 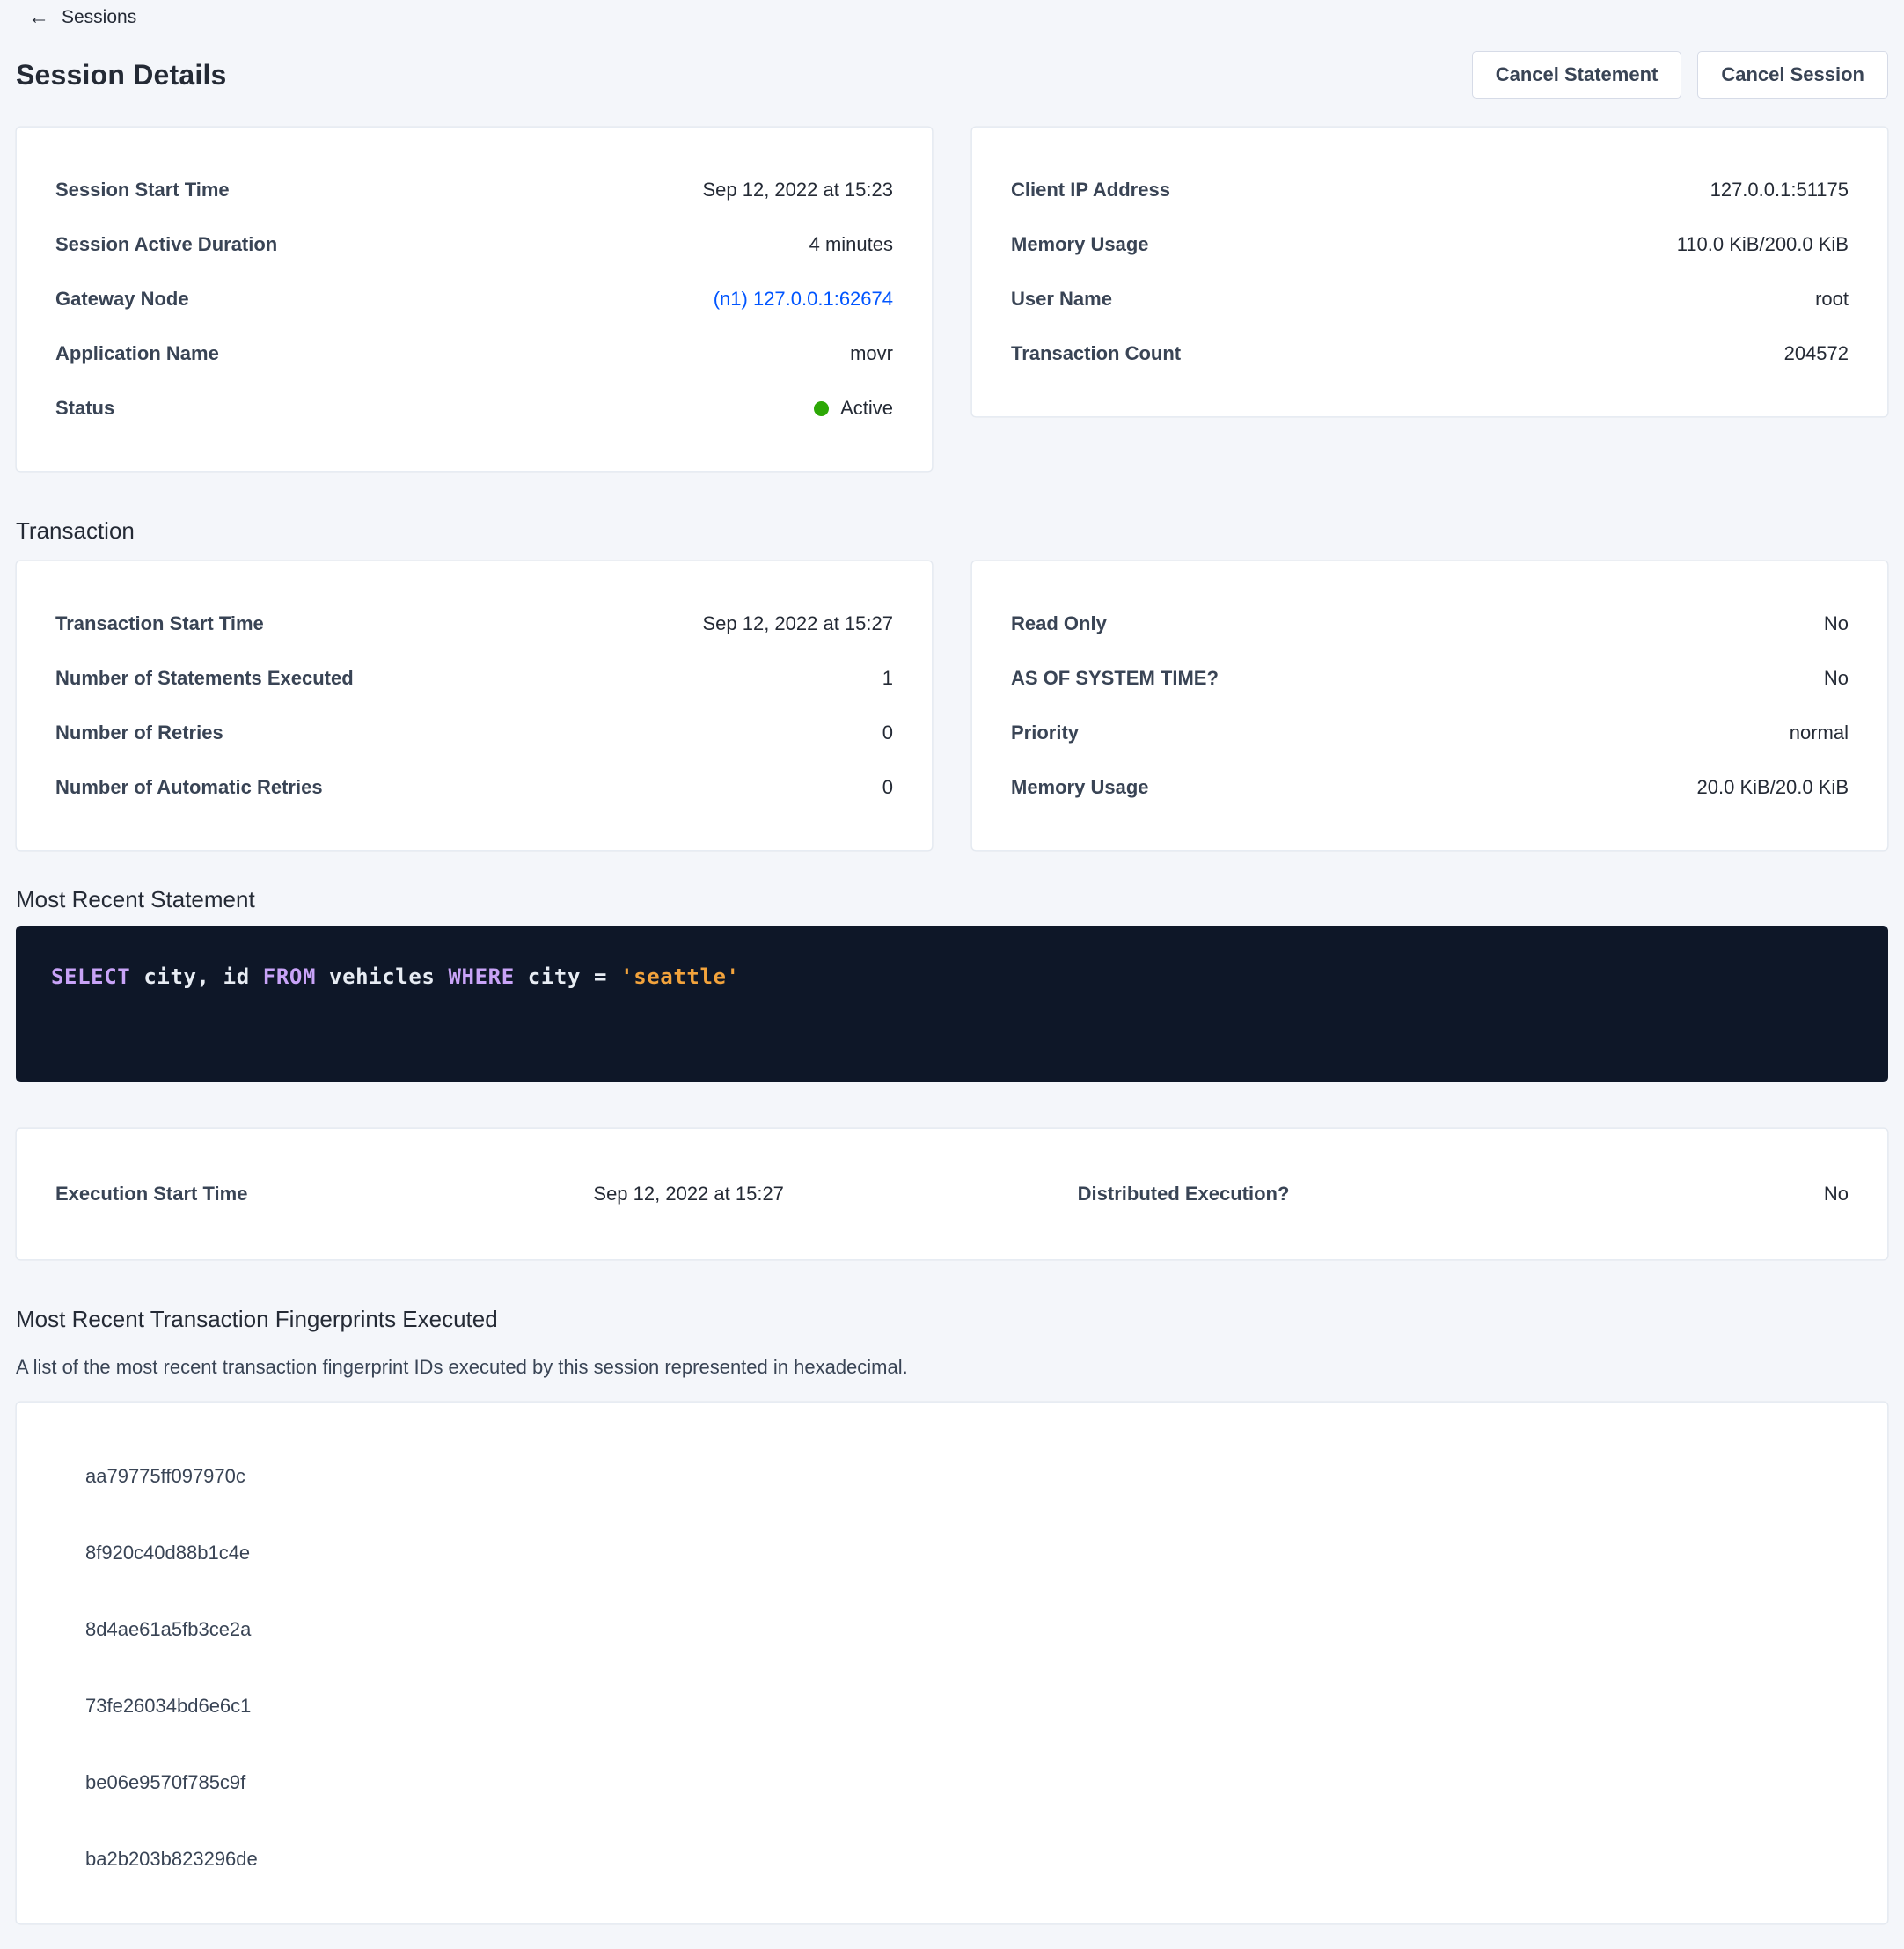 I want to click on detail-row: Gateway Node (n1) 127.0.0.1:62674, so click(x=474, y=299).